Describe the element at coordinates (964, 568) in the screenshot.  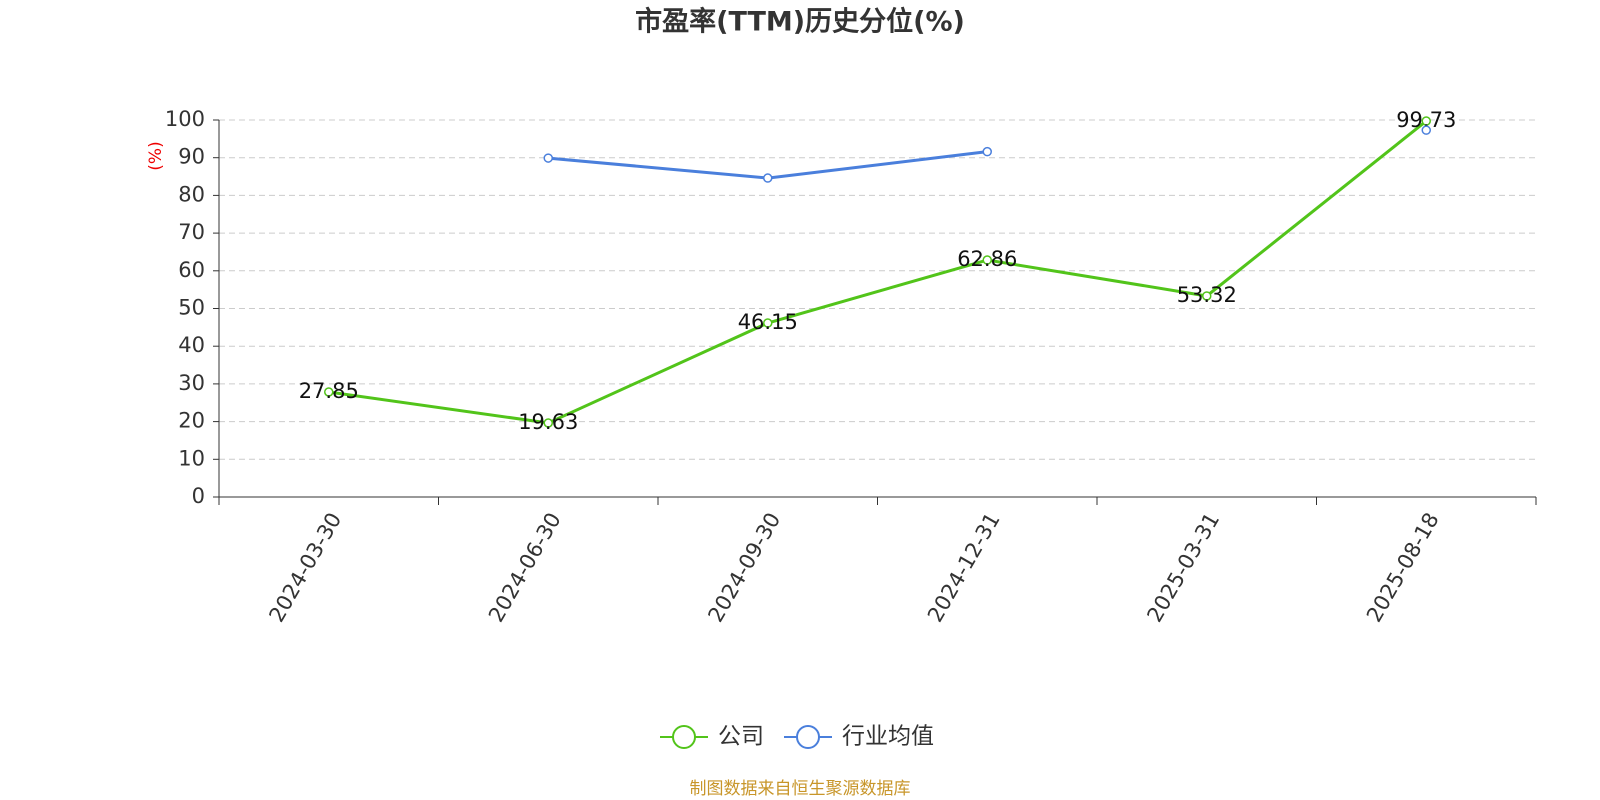
I see `x-tick-label: 2024-12-31` at that location.